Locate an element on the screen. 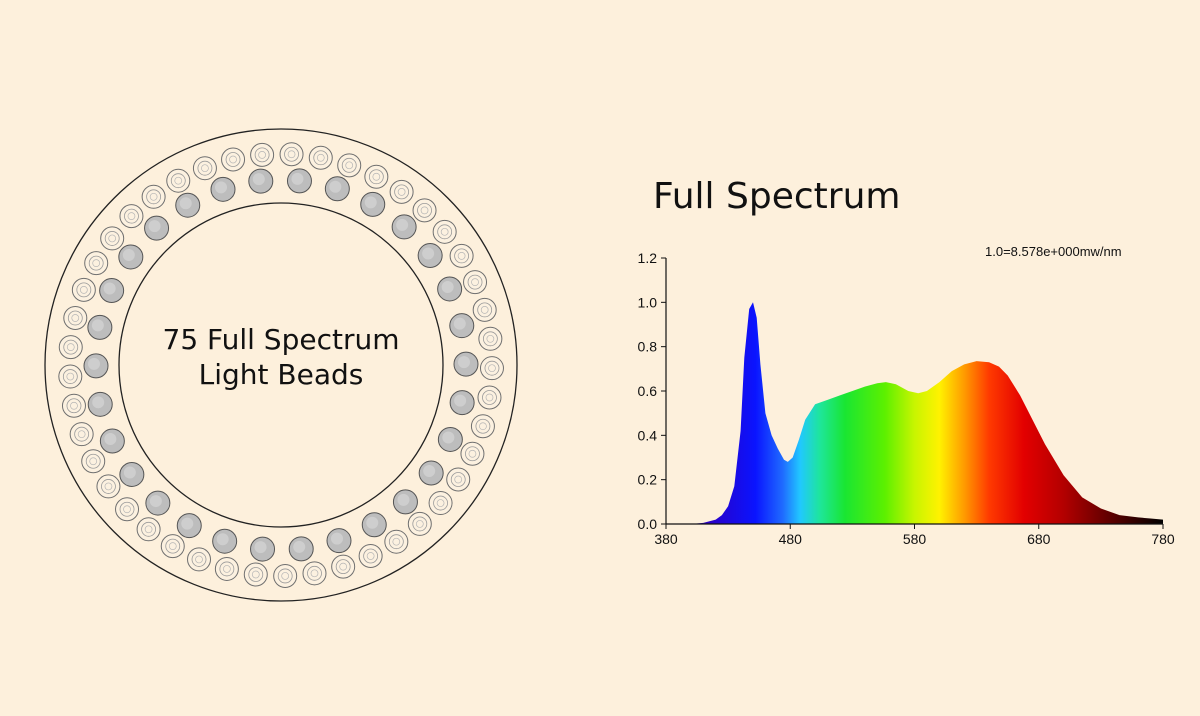  x-tick-label: 580 is located at coordinates (915, 539).